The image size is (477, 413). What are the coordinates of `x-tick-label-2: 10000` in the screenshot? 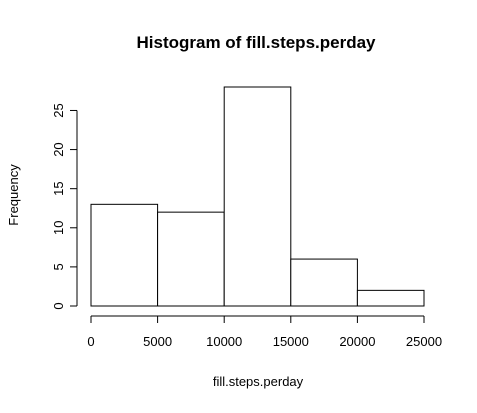 It's located at (224, 341).